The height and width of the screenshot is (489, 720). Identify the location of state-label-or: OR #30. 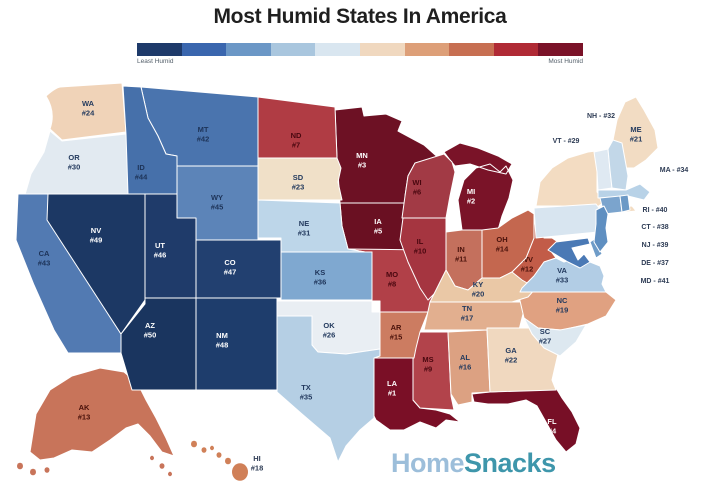
(74, 162).